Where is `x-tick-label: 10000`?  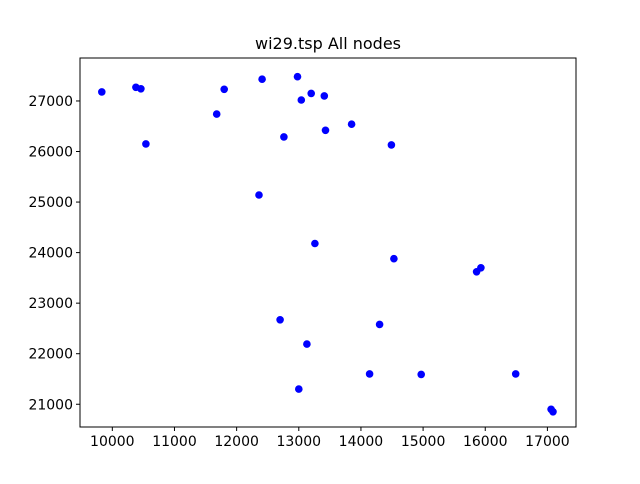
x-tick-label: 10000 is located at coordinates (112, 442).